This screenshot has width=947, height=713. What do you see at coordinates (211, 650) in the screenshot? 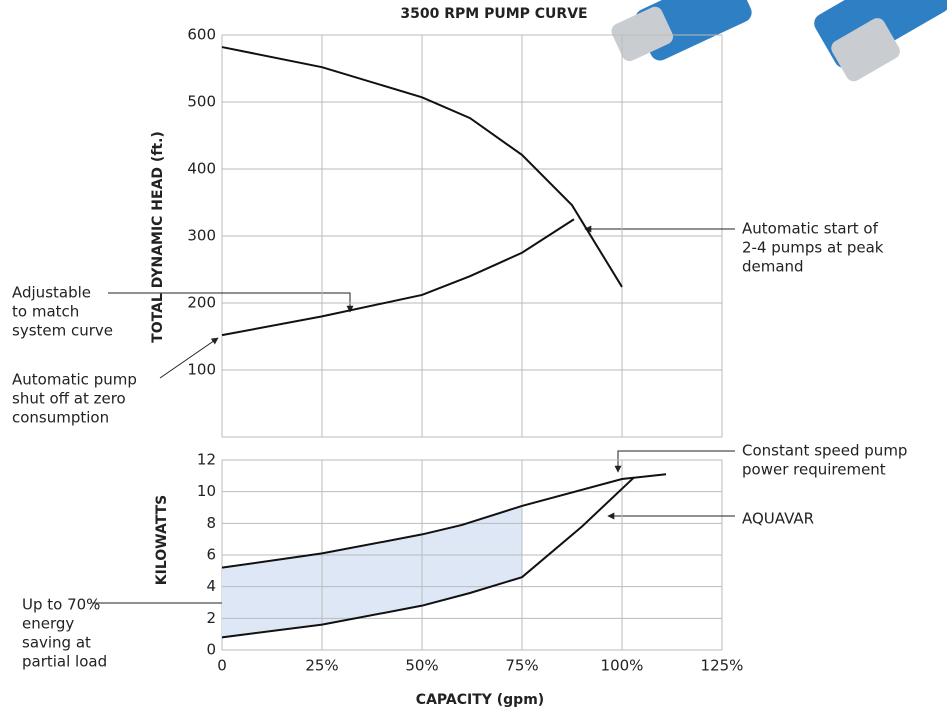
I see `y-tick-label: 0` at bounding box center [211, 650].